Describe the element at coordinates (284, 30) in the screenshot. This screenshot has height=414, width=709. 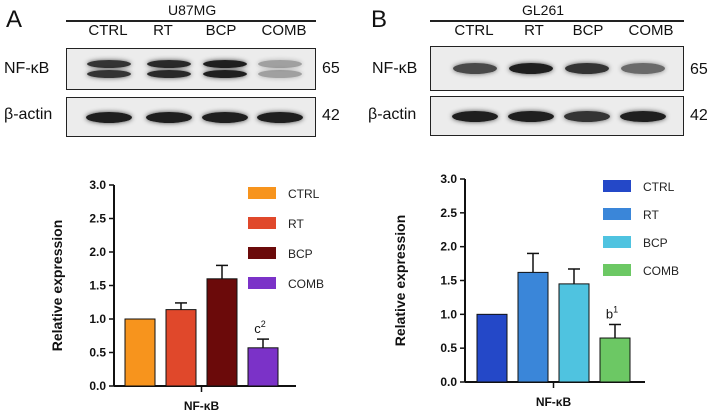
I see `panel-a-lane-comb: COMB` at that location.